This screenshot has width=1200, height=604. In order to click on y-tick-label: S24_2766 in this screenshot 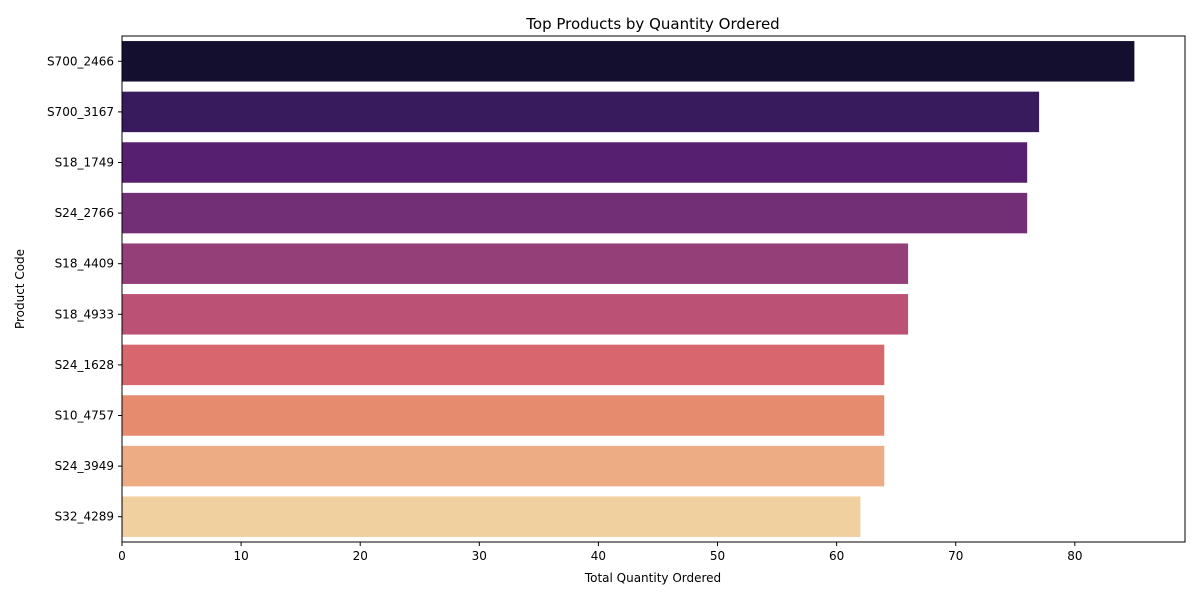, I will do `click(84, 213)`.